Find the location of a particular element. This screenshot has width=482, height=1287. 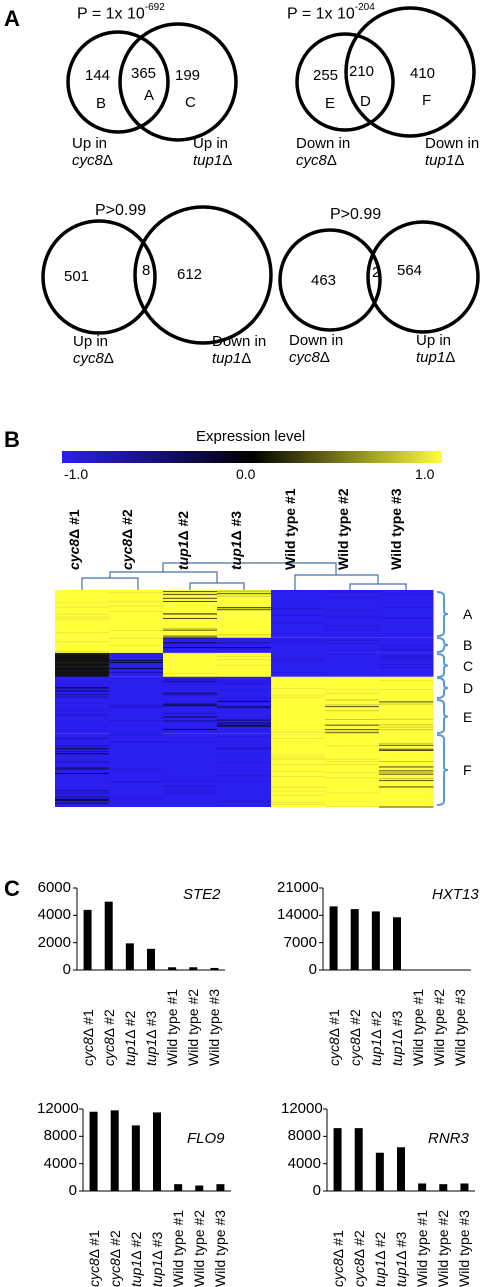

cluster-brackets is located at coordinates (442, 698).